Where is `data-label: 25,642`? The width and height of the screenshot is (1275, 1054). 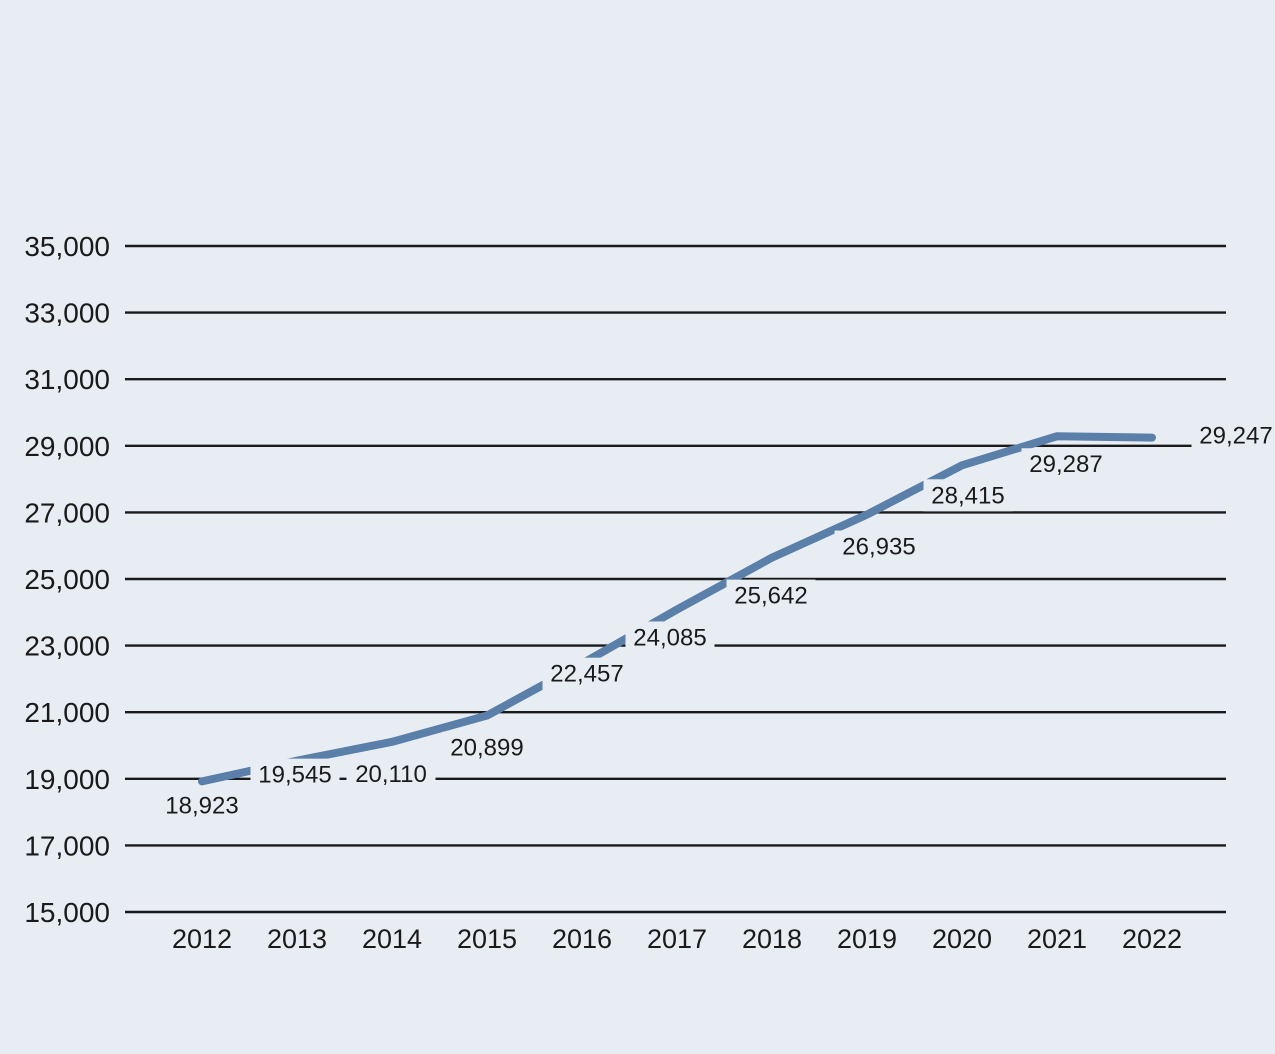 data-label: 25,642 is located at coordinates (770, 596).